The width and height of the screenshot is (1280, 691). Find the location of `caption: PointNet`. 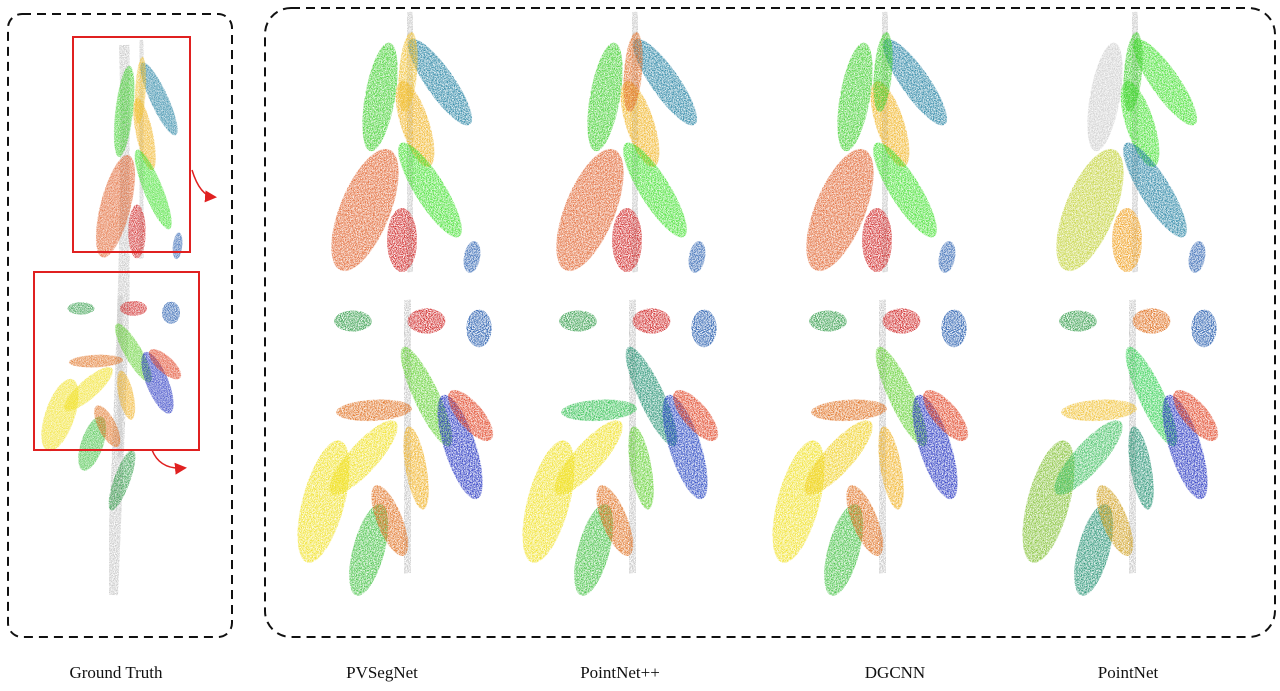

caption: PointNet is located at coordinates (1128, 672).